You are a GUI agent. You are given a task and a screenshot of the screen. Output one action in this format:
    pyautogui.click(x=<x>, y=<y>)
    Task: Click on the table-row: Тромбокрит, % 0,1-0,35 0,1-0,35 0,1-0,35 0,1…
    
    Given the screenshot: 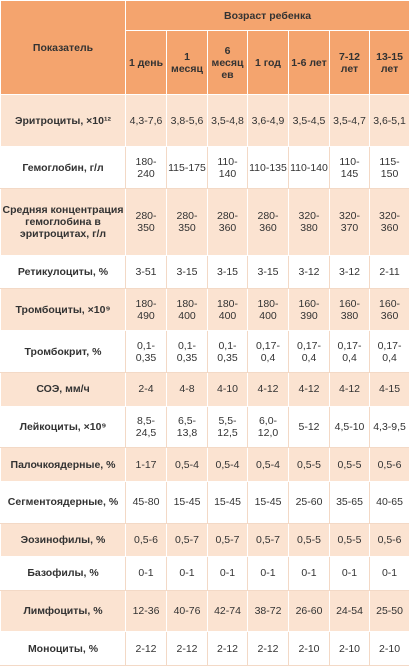 What is the action you would take?
    pyautogui.click(x=204, y=352)
    